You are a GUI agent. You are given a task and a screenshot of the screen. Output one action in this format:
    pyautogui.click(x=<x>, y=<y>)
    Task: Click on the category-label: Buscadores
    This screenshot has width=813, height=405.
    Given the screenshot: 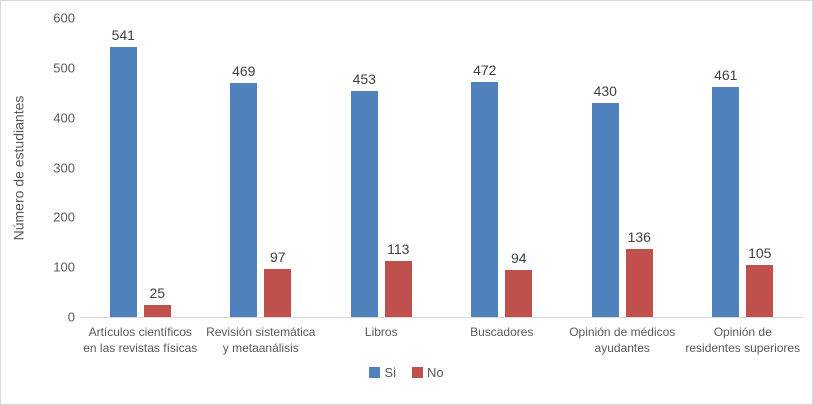 What is the action you would take?
    pyautogui.click(x=502, y=332)
    